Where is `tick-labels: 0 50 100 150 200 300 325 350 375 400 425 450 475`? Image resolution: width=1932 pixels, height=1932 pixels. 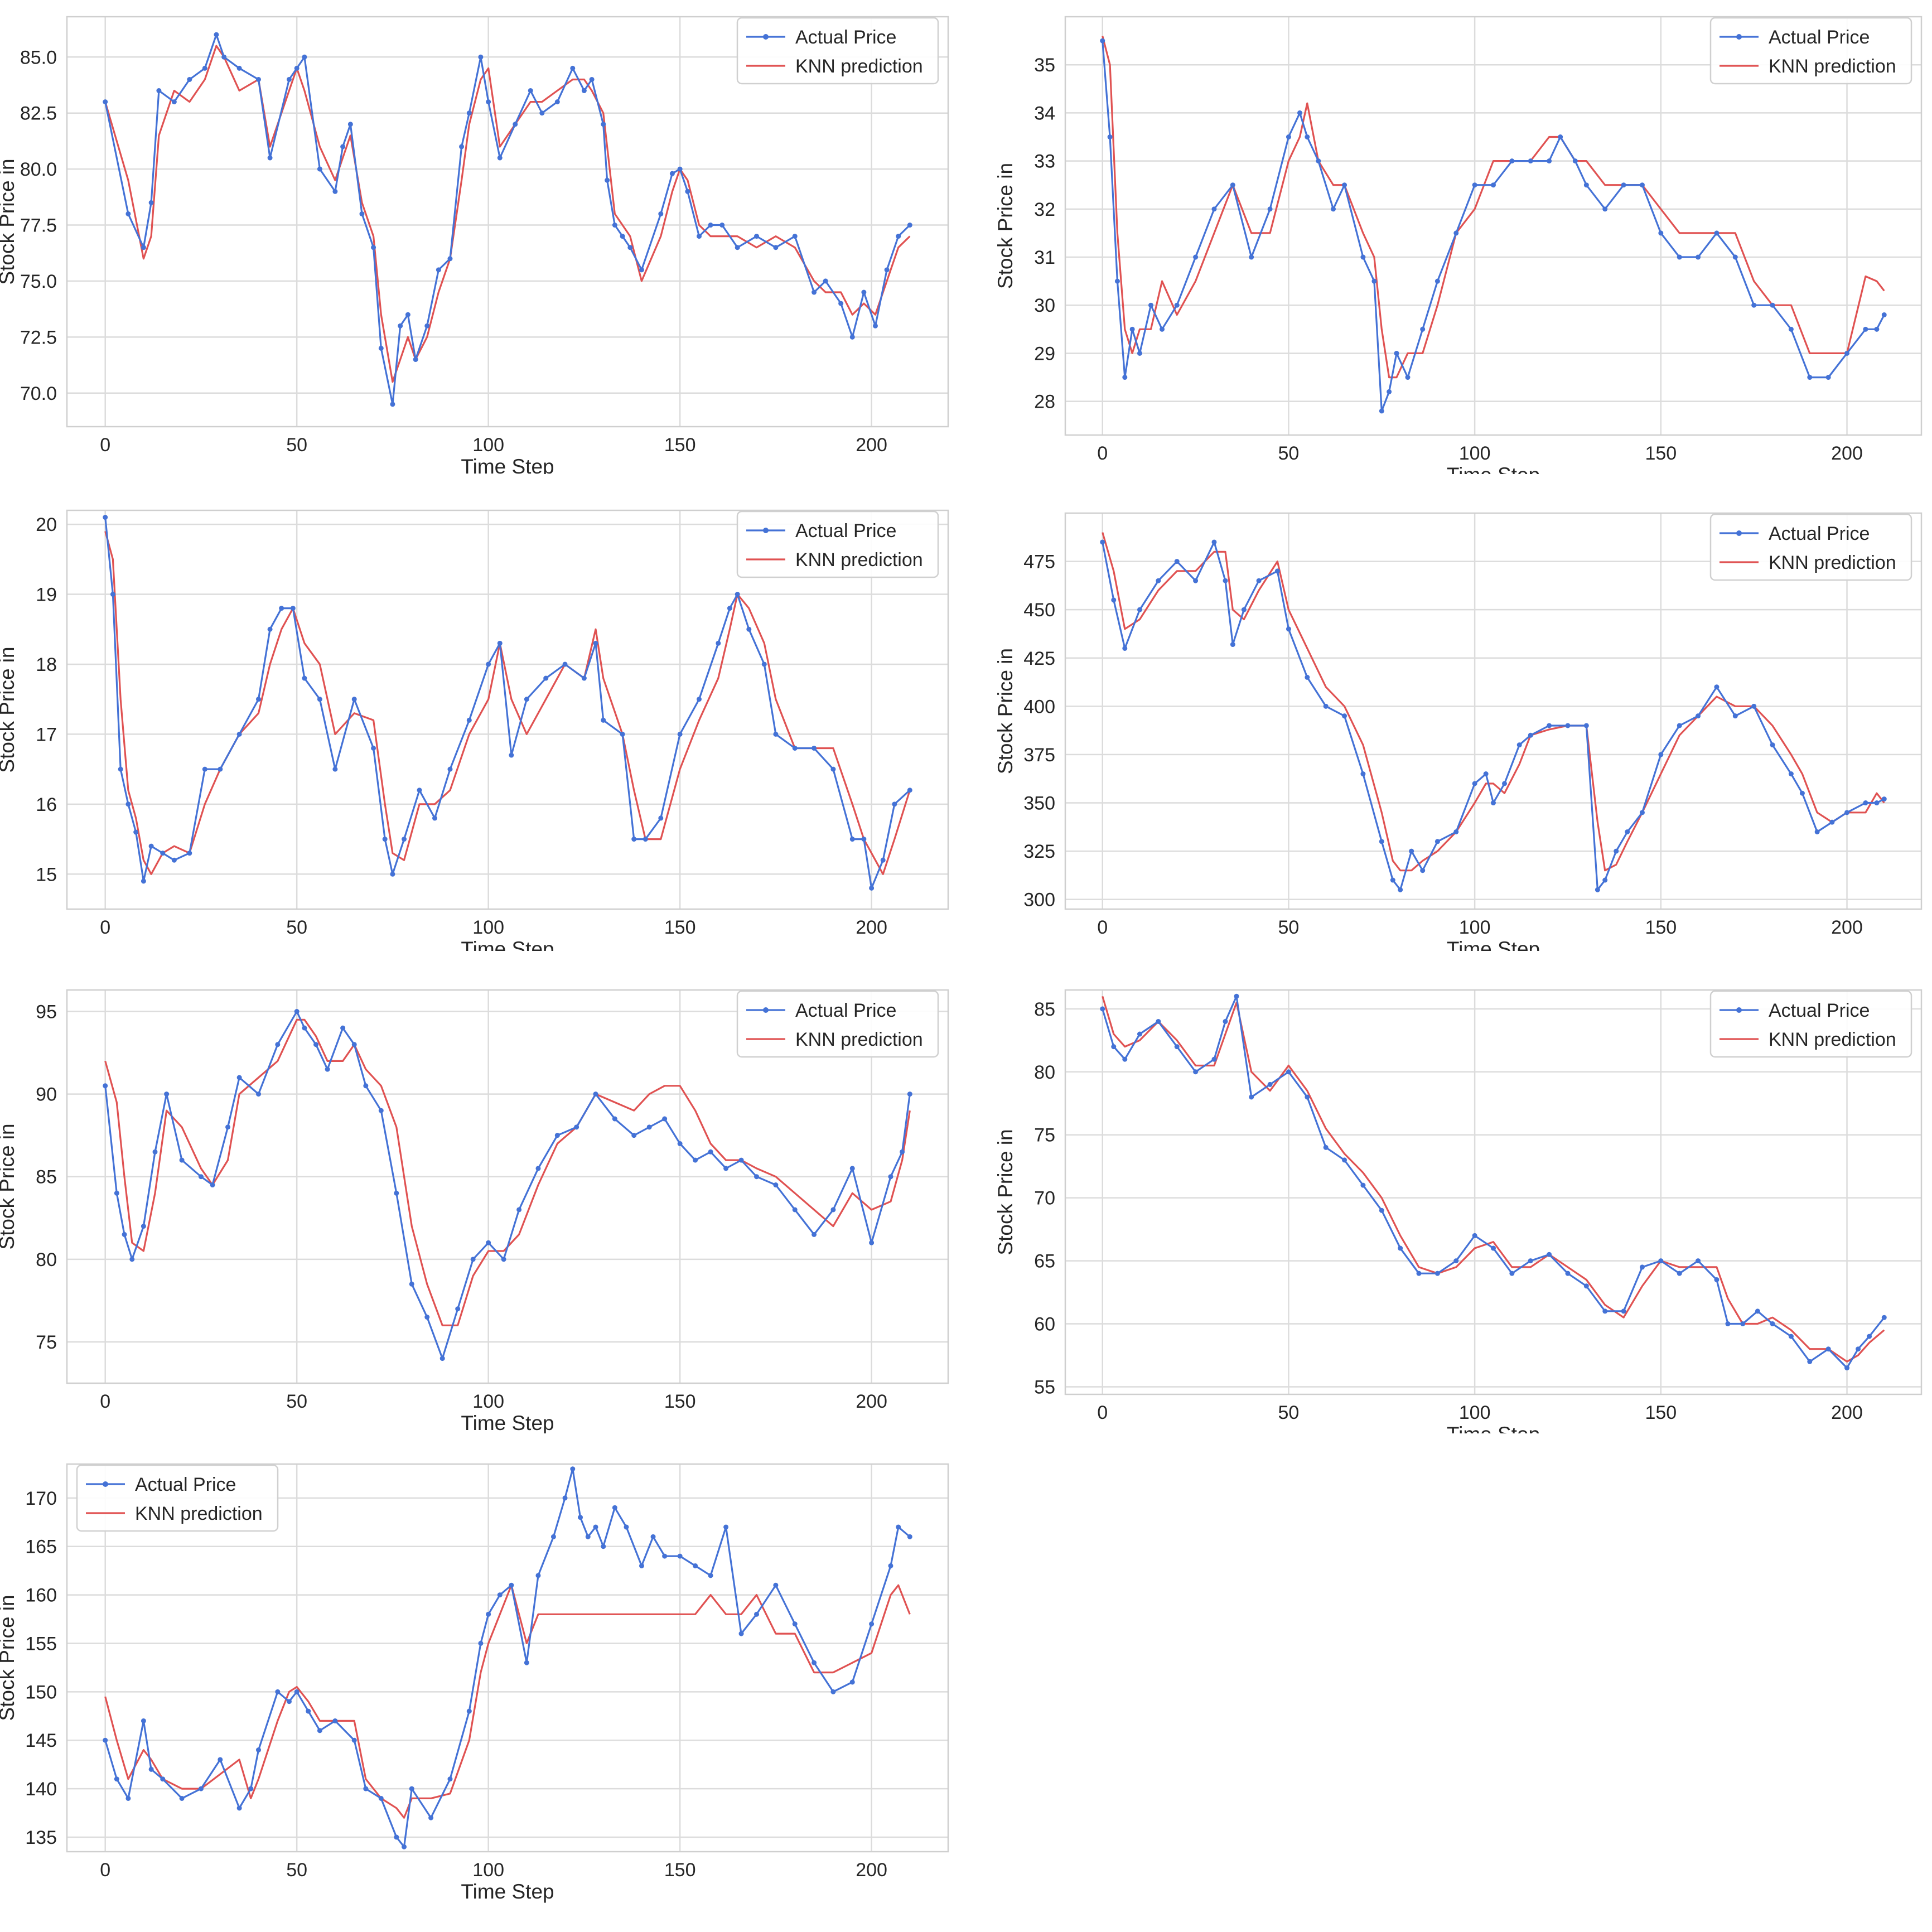
tick-labels: 0 50 100 150 200 300 325 350 375 400 425 450 475 is located at coordinates (1443, 745).